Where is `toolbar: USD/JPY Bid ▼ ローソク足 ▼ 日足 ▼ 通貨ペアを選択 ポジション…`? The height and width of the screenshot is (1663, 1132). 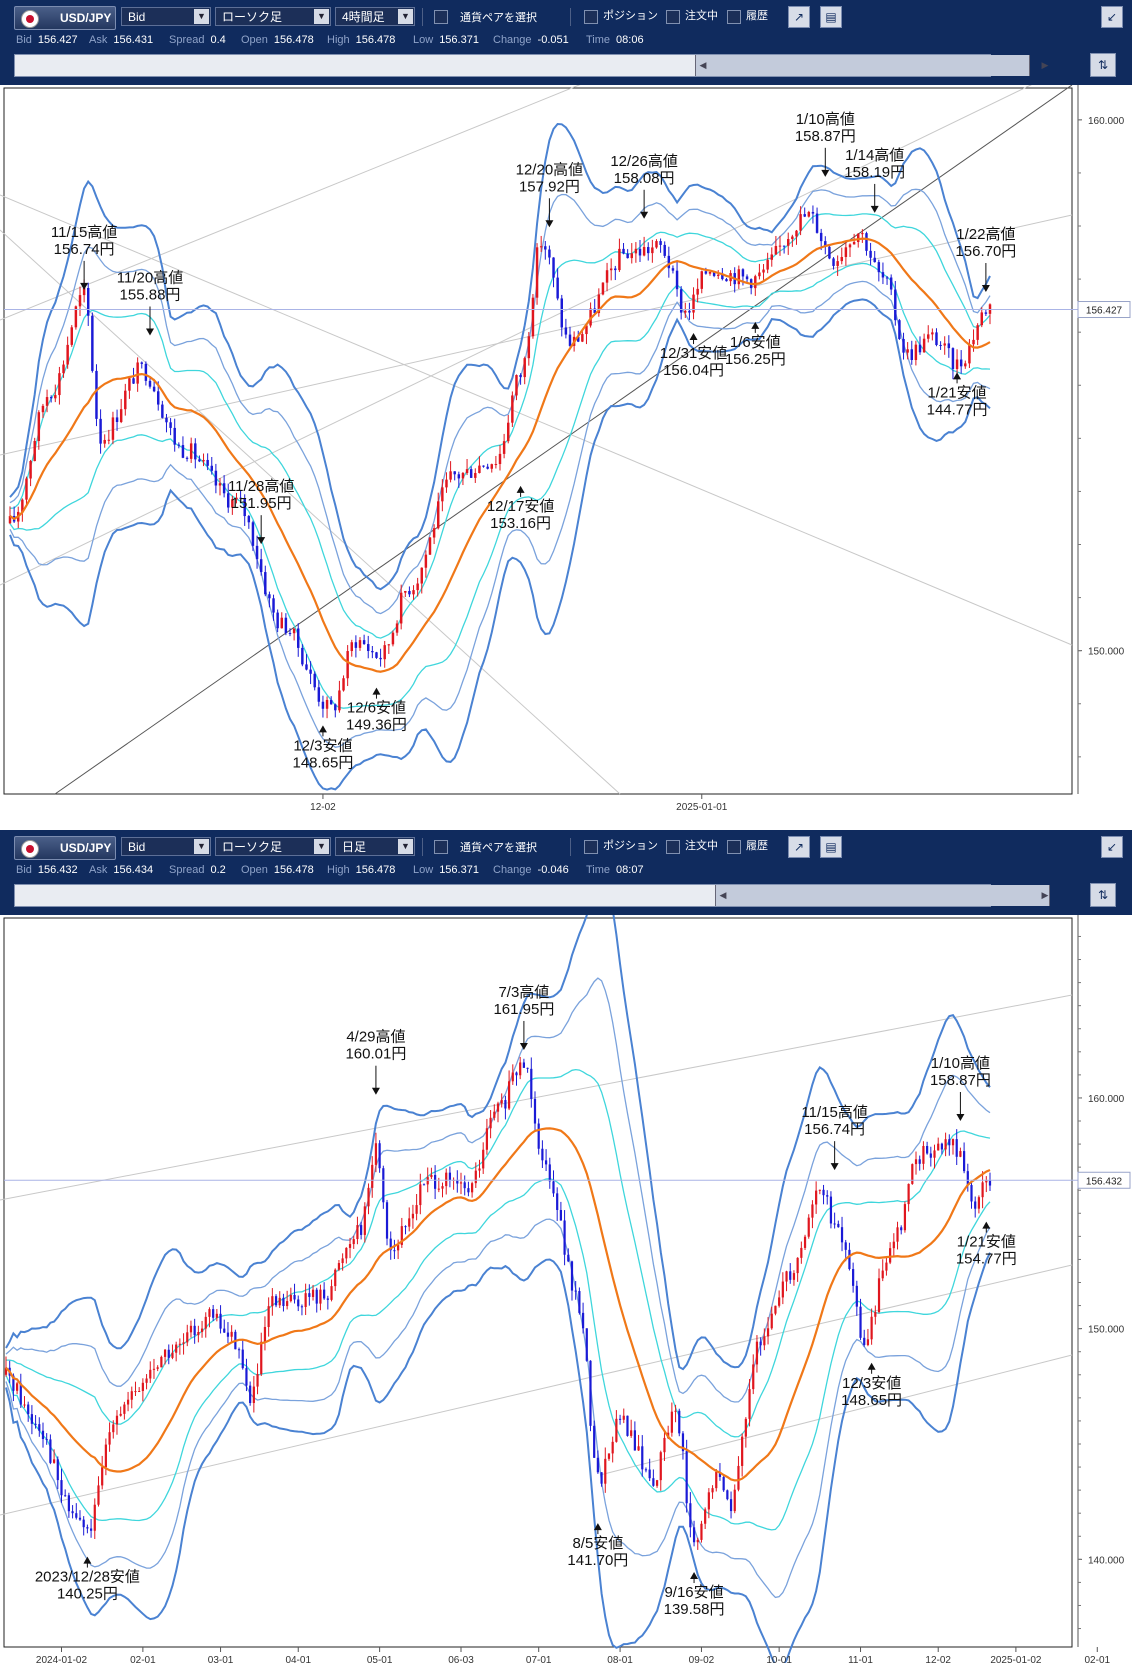
toolbar: USD/JPY Bid ▼ ローソク足 ▼ 日足 ▼ 通貨ペアを選択 ポジション… is located at coordinates (566, 872).